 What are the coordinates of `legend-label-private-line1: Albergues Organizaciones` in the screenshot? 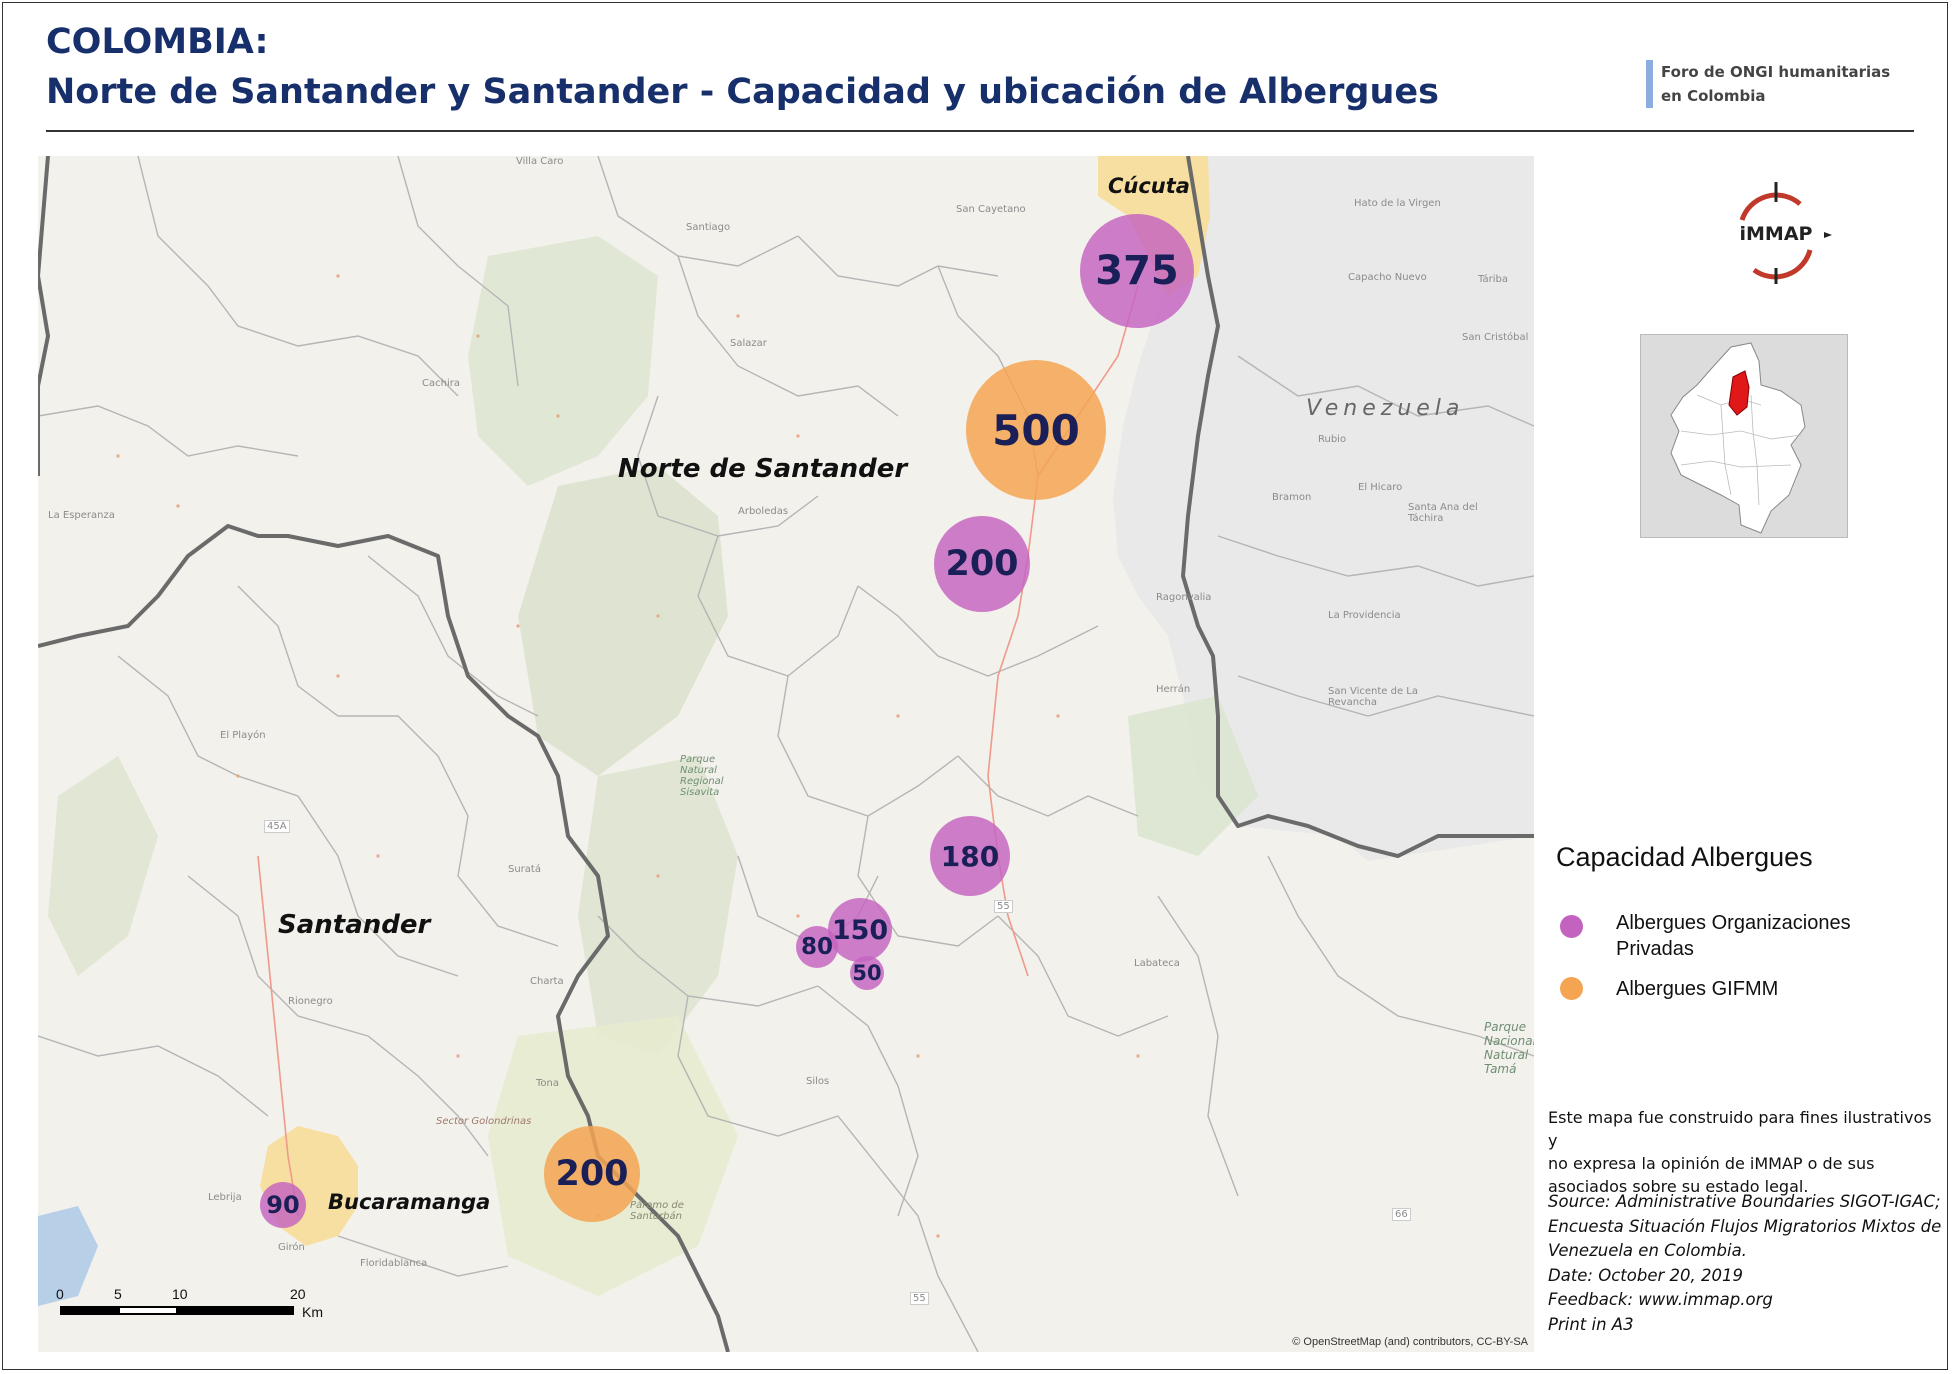 It's located at (1733, 923).